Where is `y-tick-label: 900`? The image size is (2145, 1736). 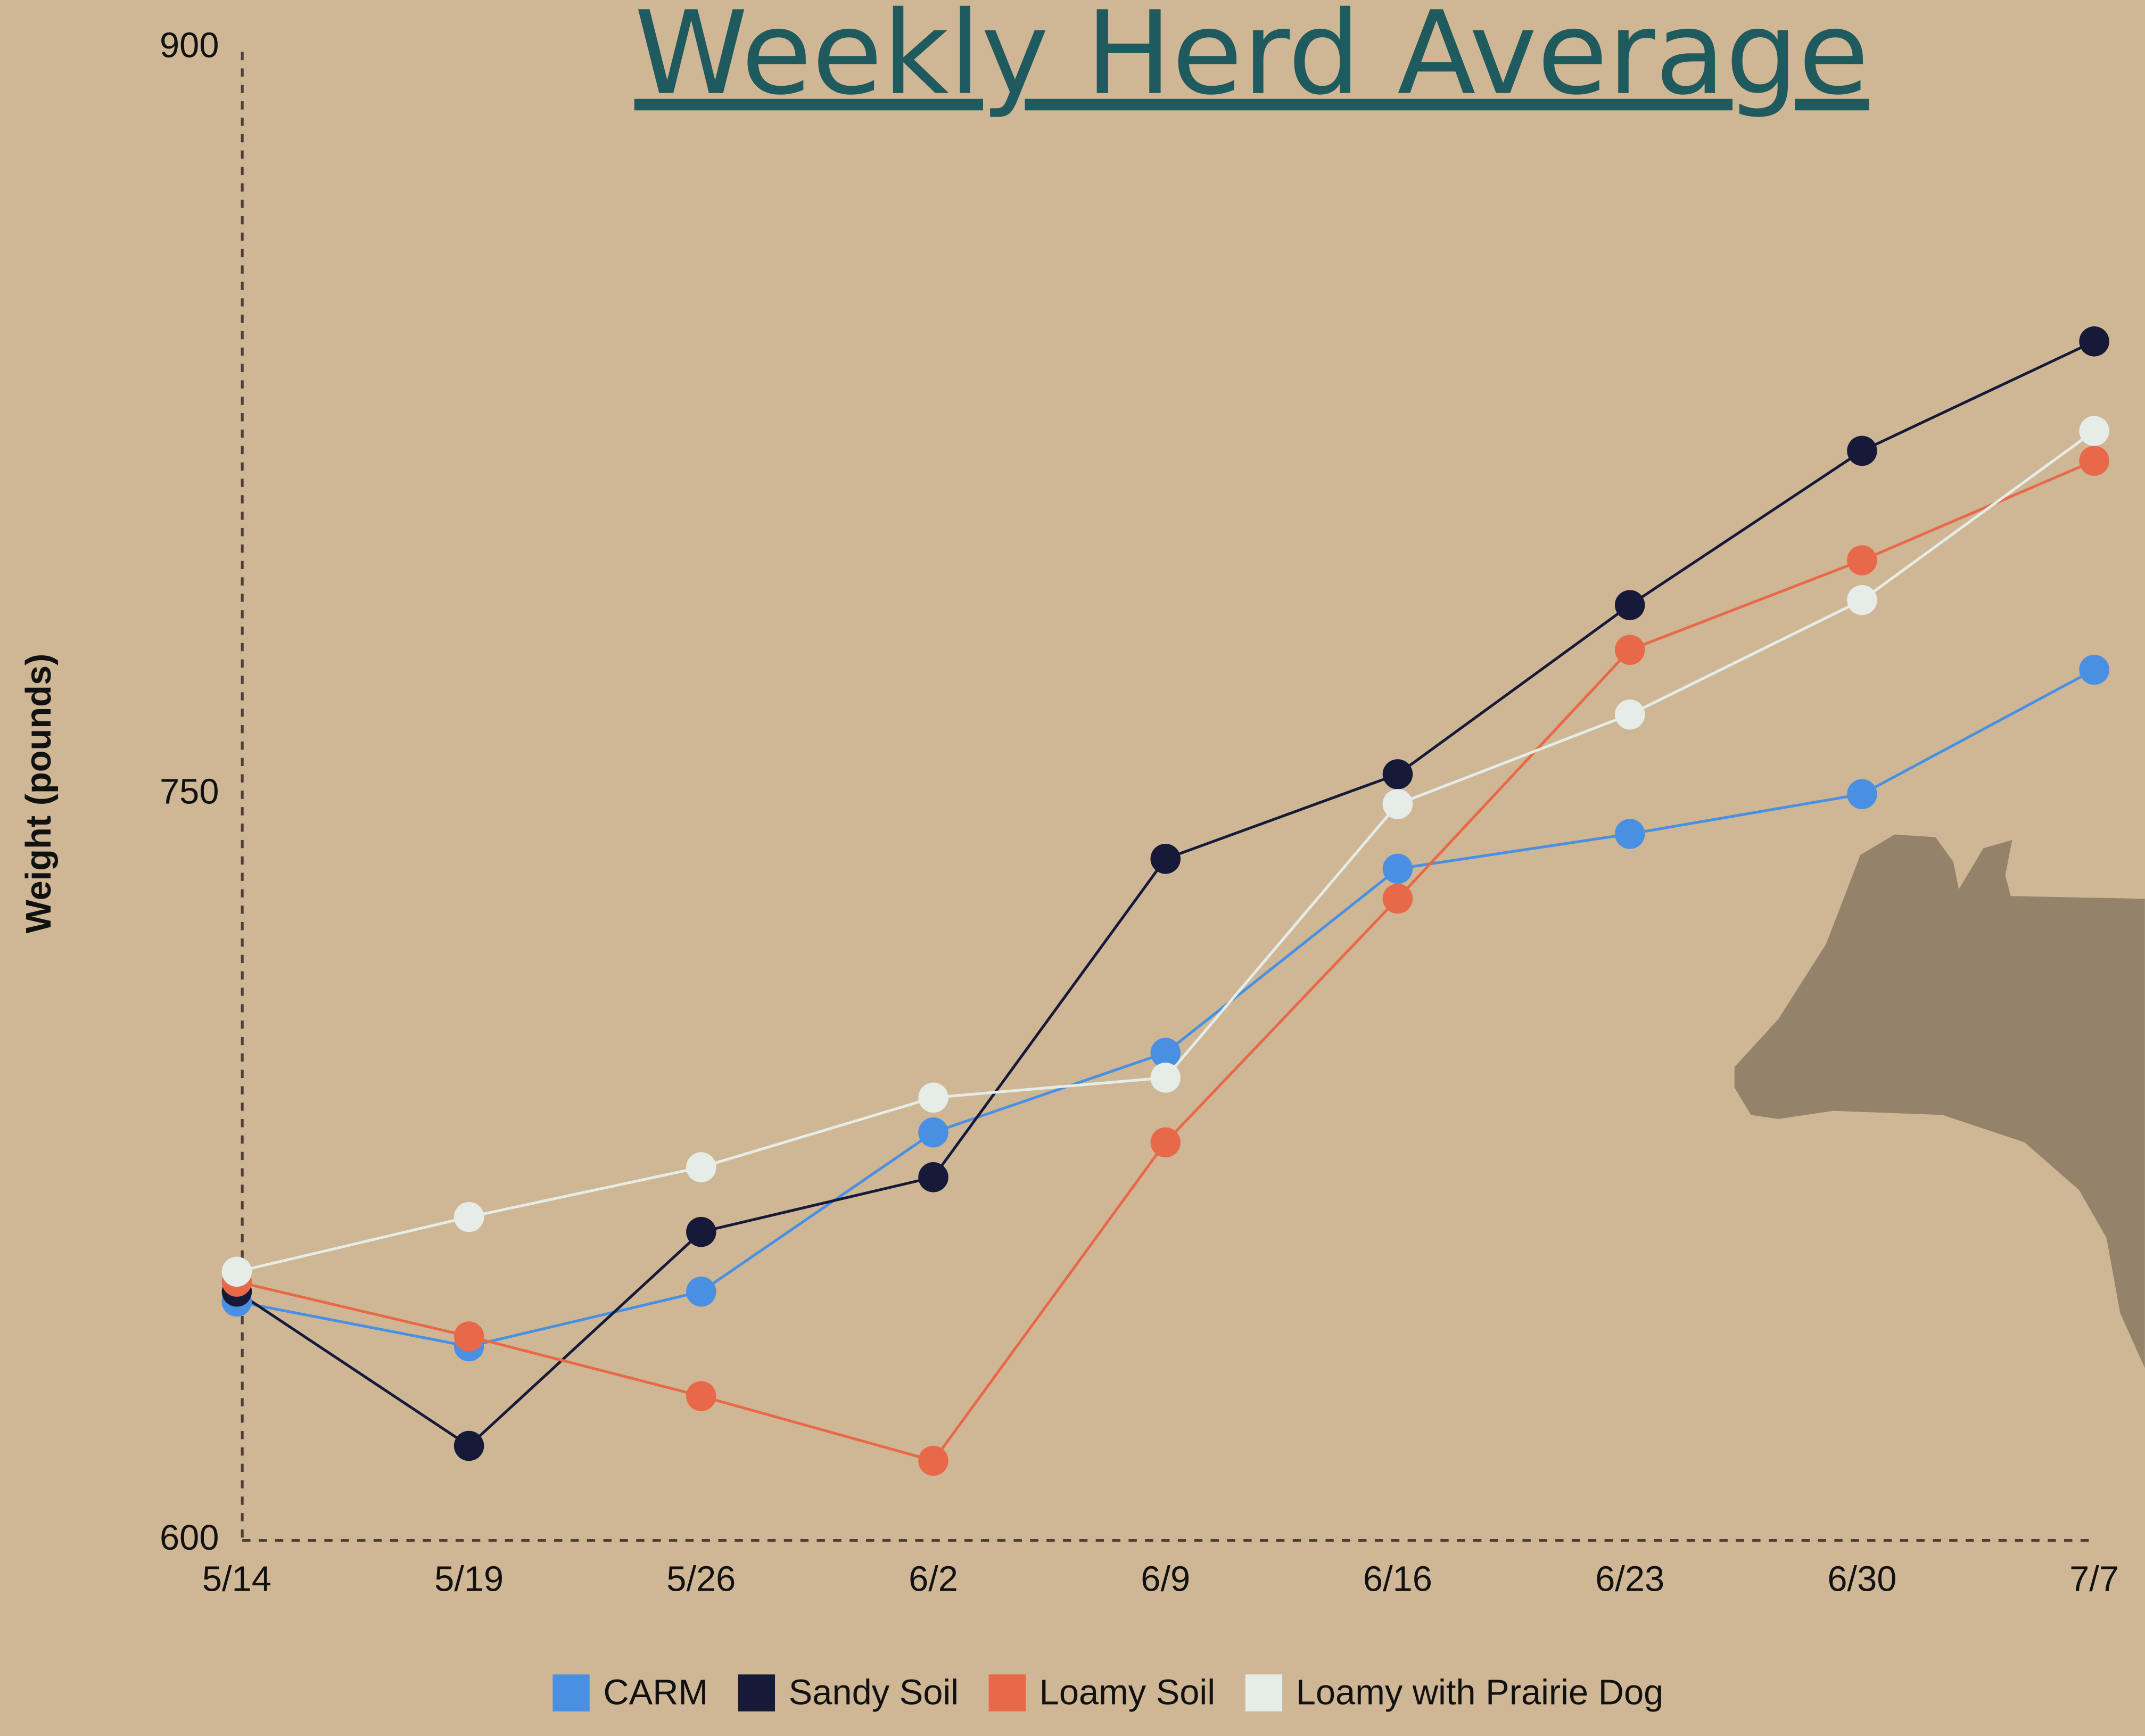 y-tick-label: 900 is located at coordinates (189, 45).